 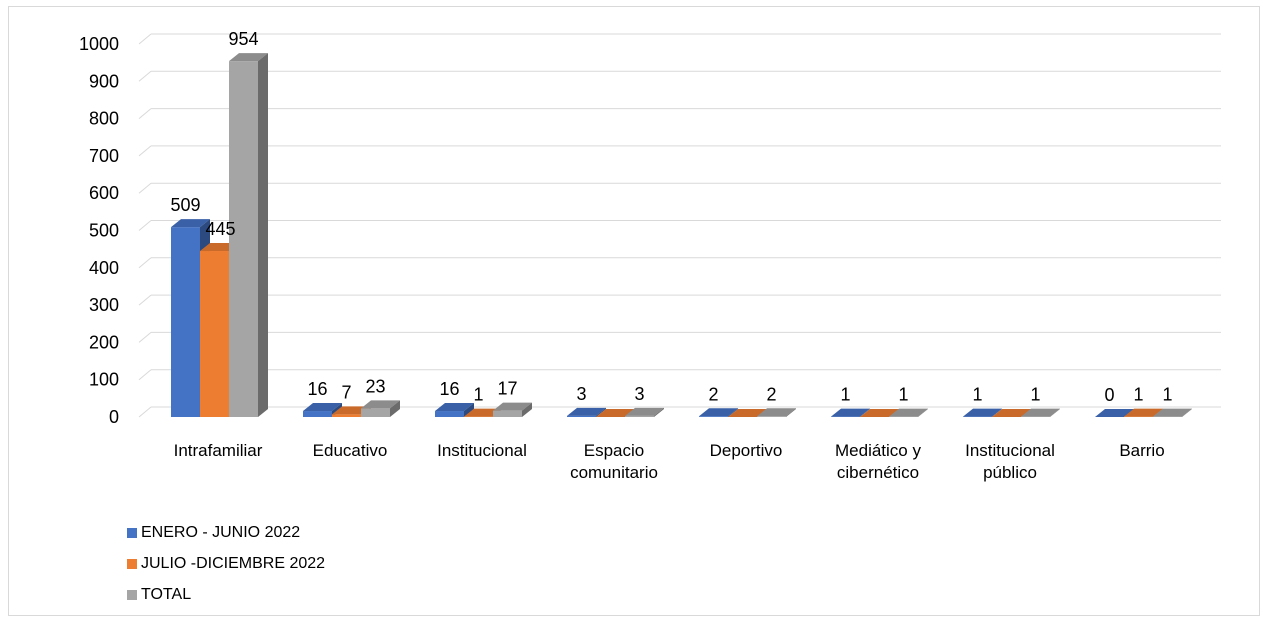 I want to click on x-tick-label-line: Mediático y, so click(x=878, y=450).